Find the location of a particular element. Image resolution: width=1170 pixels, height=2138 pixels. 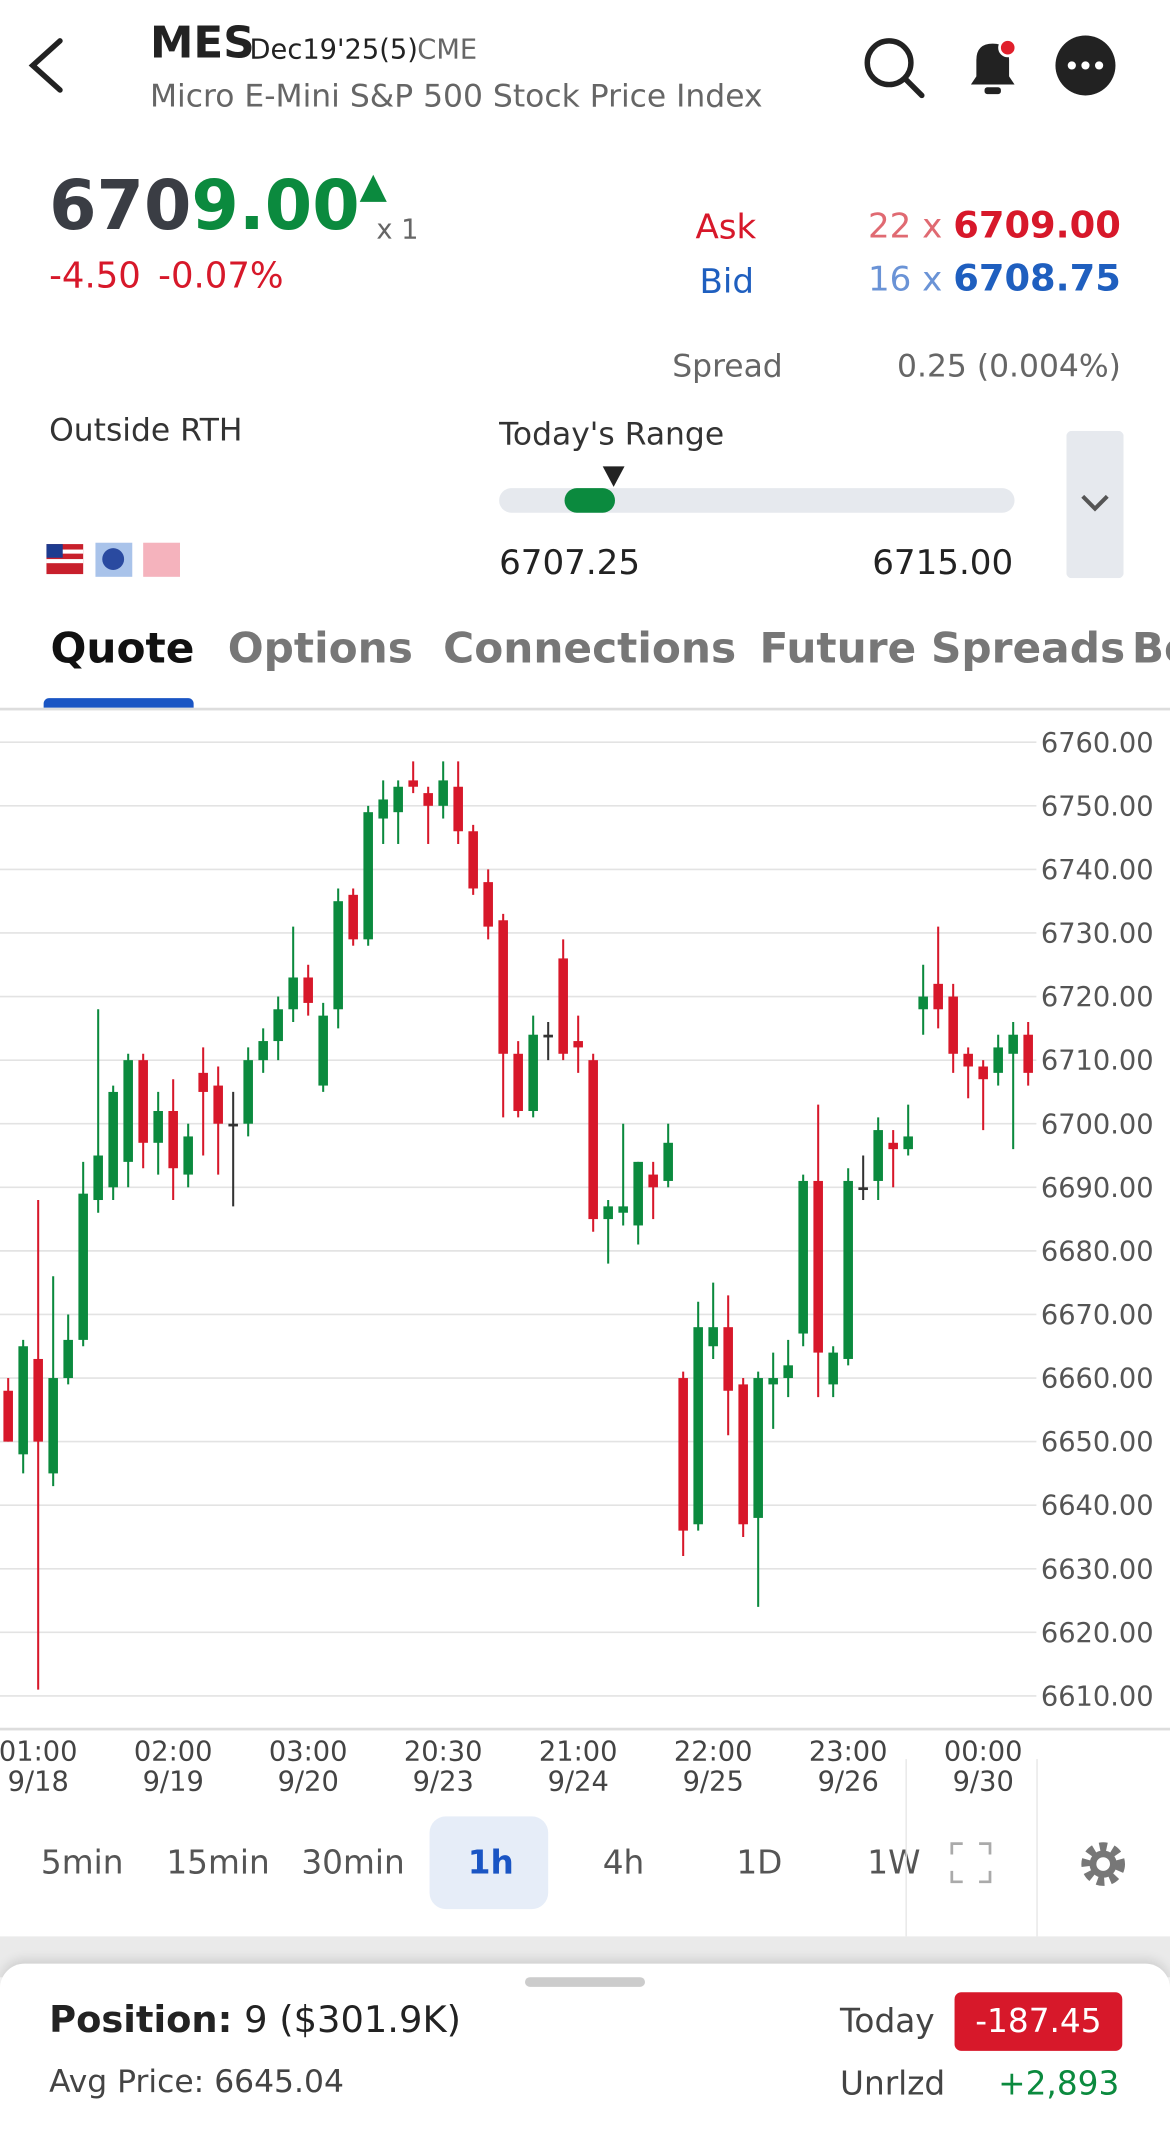

ask-row: 22 x 6709.00 is located at coordinates (994, 226).